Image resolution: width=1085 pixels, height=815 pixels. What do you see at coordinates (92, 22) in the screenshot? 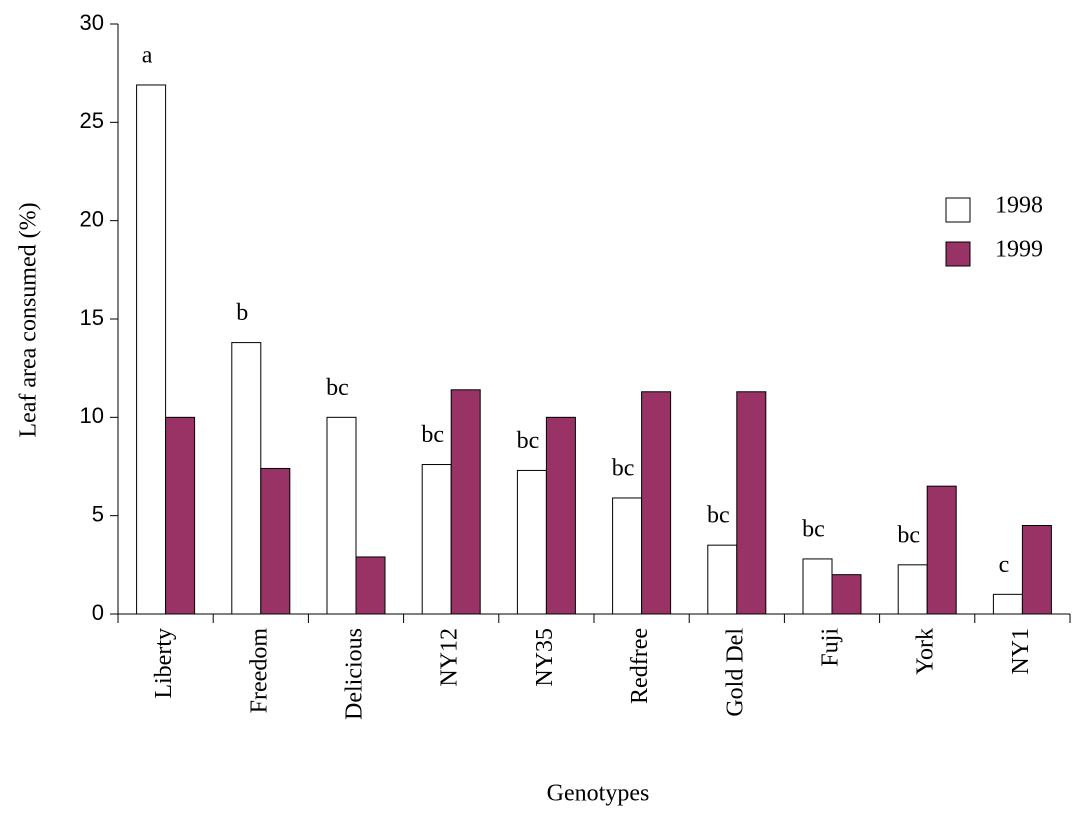
I see `y-tick-label: 30` at bounding box center [92, 22].